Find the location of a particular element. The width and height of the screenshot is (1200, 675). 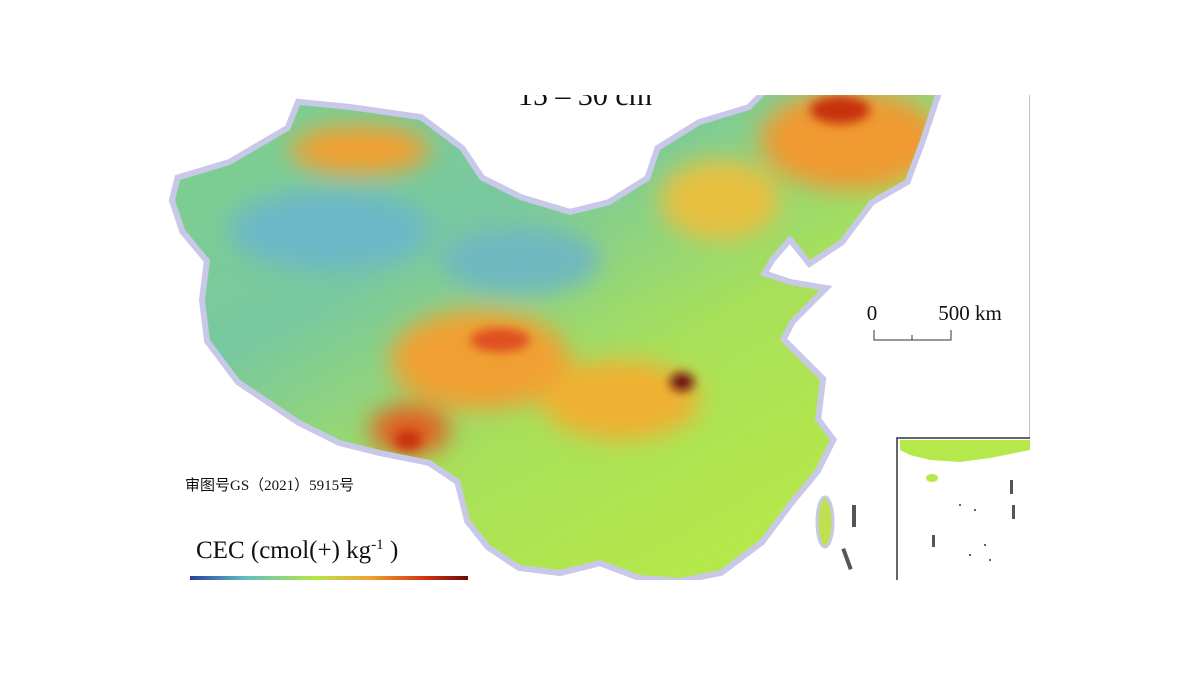

scale-start: 0 is located at coordinates (872, 313).